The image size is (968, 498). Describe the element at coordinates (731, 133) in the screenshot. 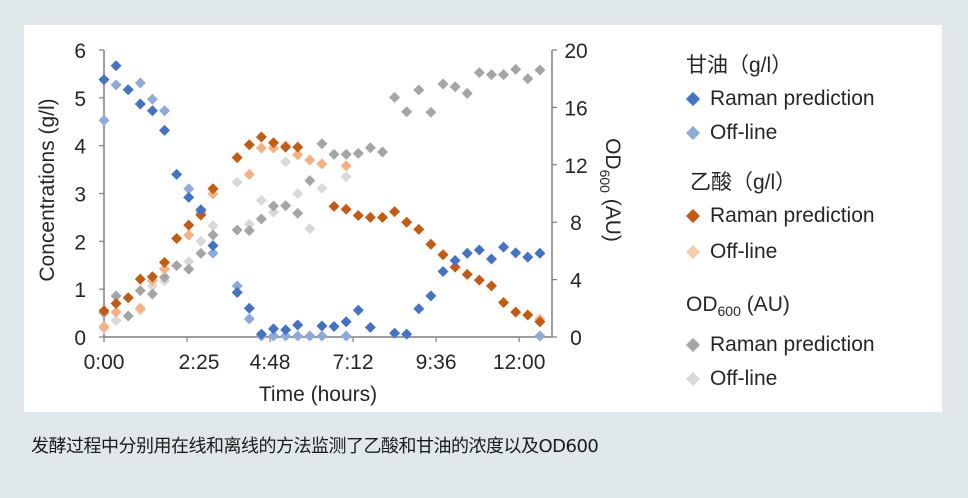

I see `legend-item-glycerol-offline: Off-line` at that location.